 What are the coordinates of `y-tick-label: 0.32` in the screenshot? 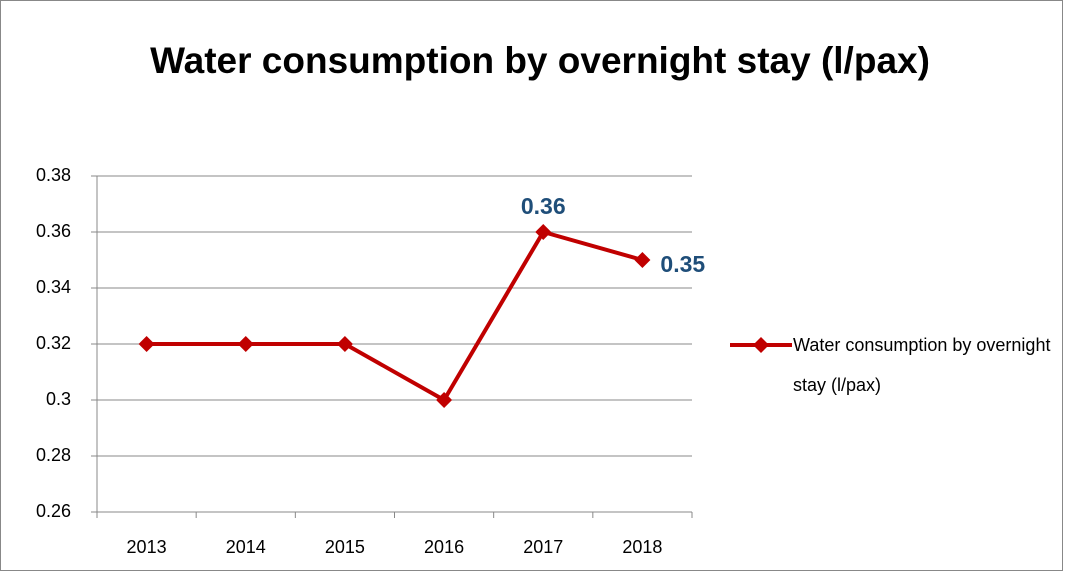 It's located at (53, 343).